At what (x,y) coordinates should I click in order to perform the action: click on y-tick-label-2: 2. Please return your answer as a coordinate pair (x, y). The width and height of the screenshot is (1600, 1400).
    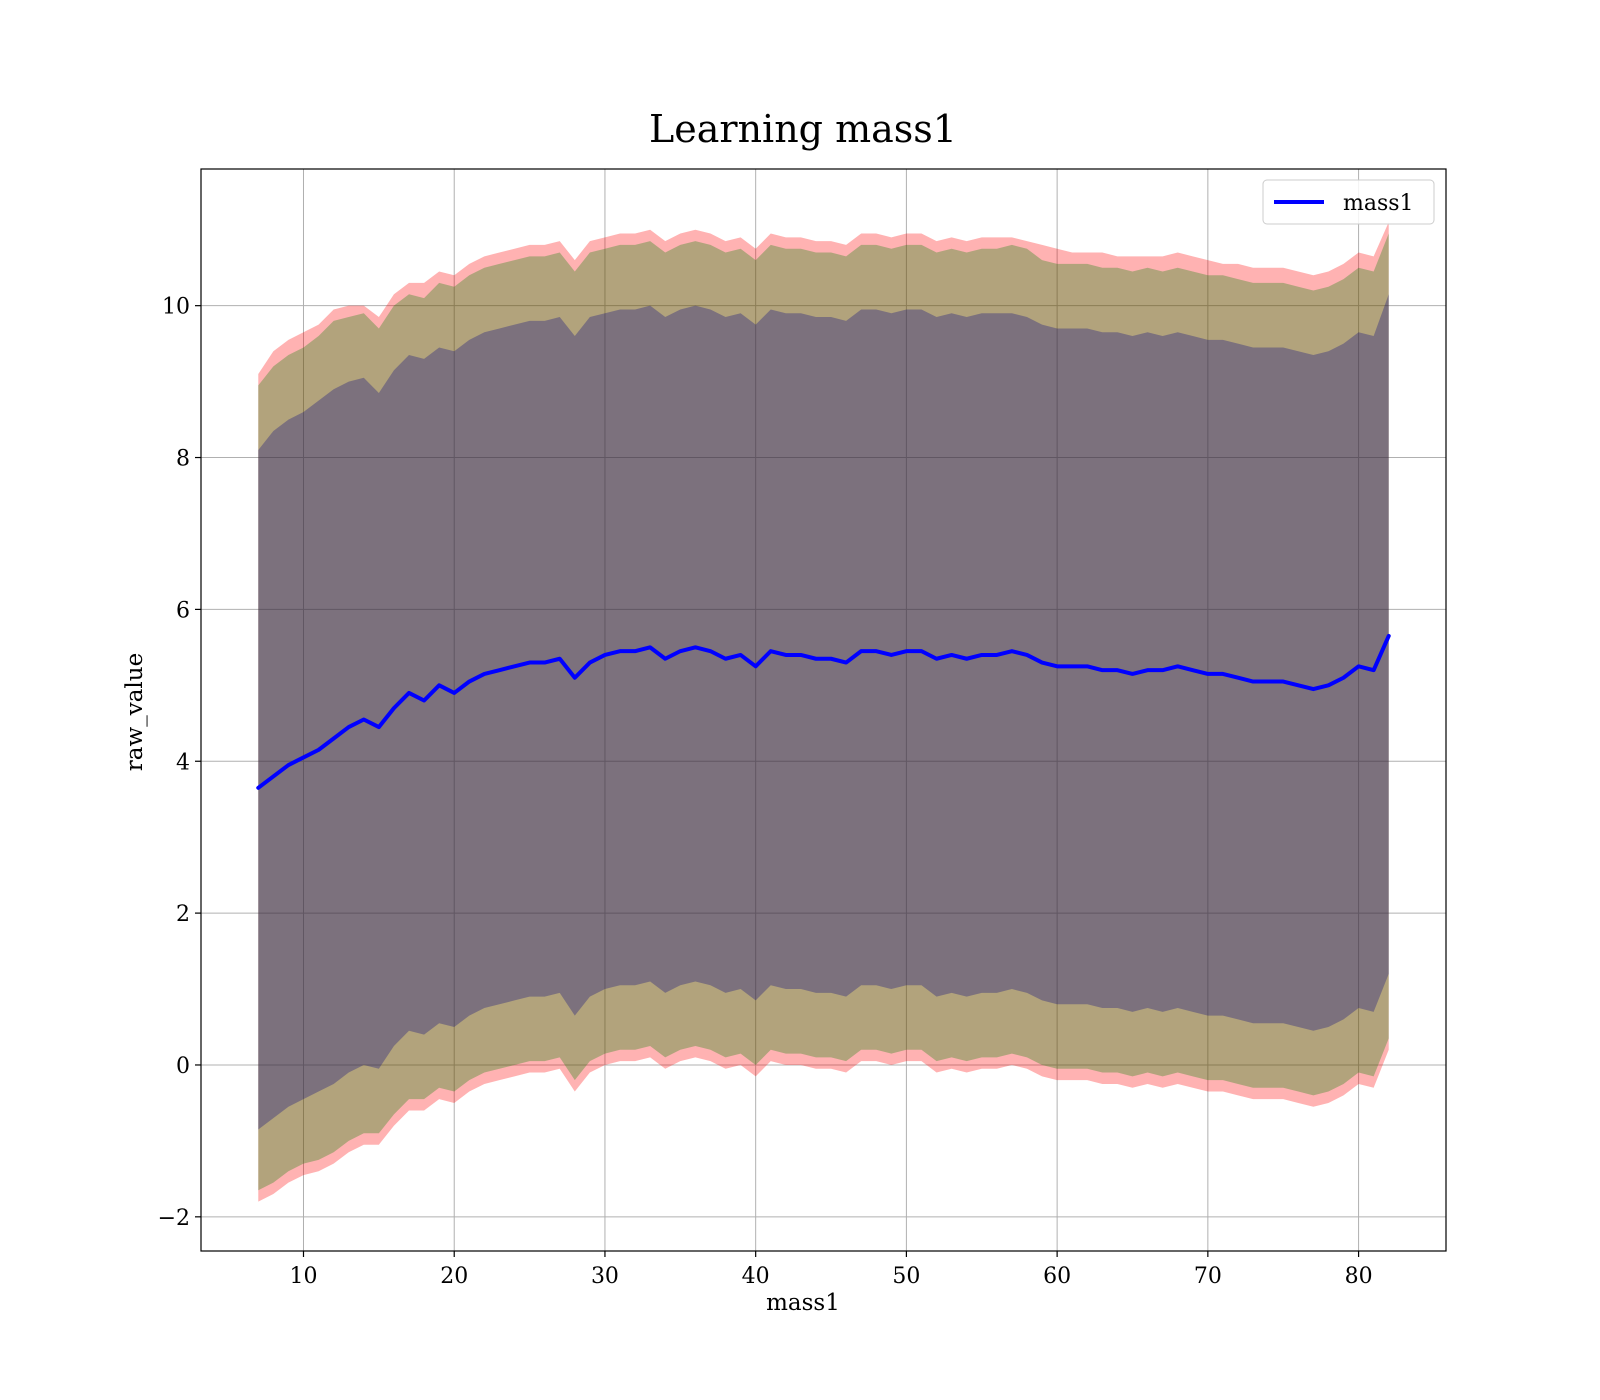
    Looking at the image, I should click on (183, 914).